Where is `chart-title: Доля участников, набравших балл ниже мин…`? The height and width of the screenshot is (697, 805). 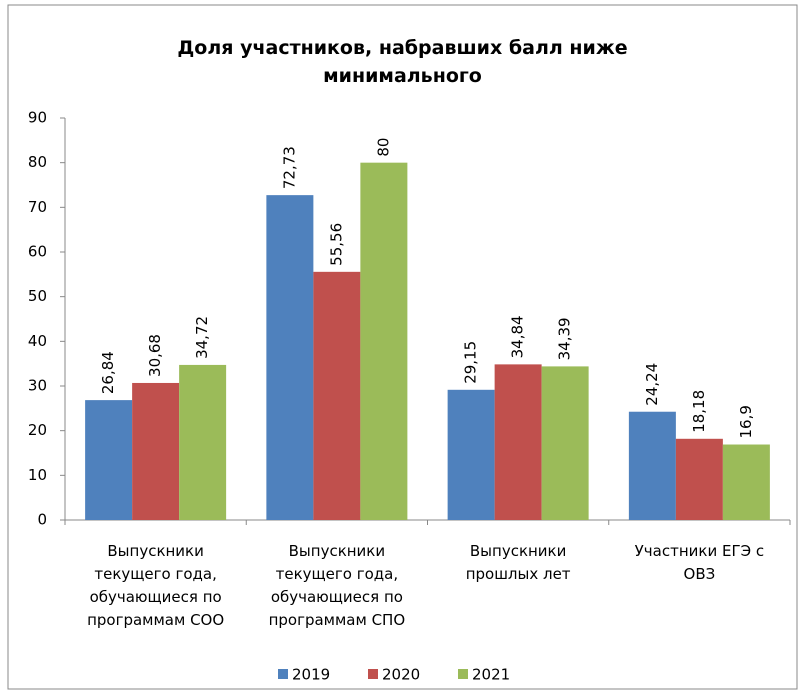 chart-title: Доля участников, набравших балл ниже мин… is located at coordinates (402, 62).